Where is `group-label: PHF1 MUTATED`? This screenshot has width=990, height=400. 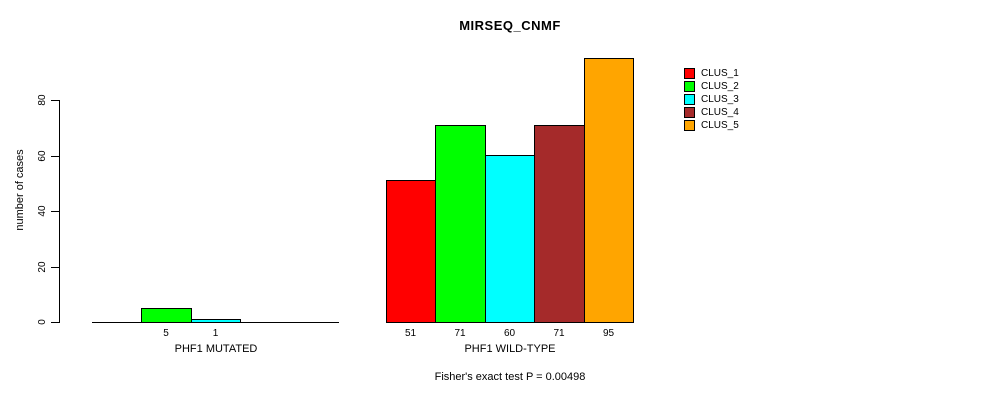
group-label: PHF1 MUTATED is located at coordinates (216, 349).